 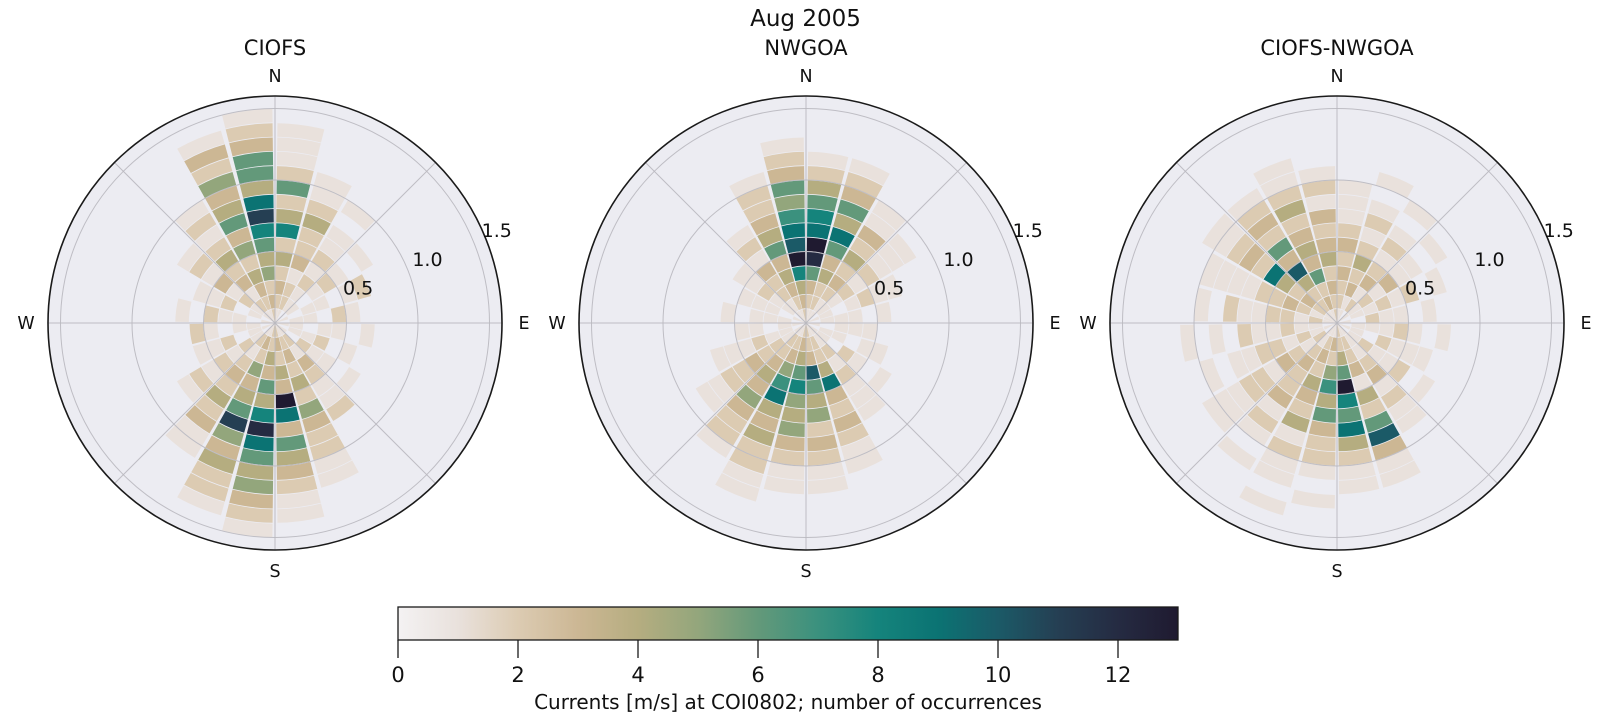 I want to click on colorbar-tick-label: 4, so click(x=637, y=675).